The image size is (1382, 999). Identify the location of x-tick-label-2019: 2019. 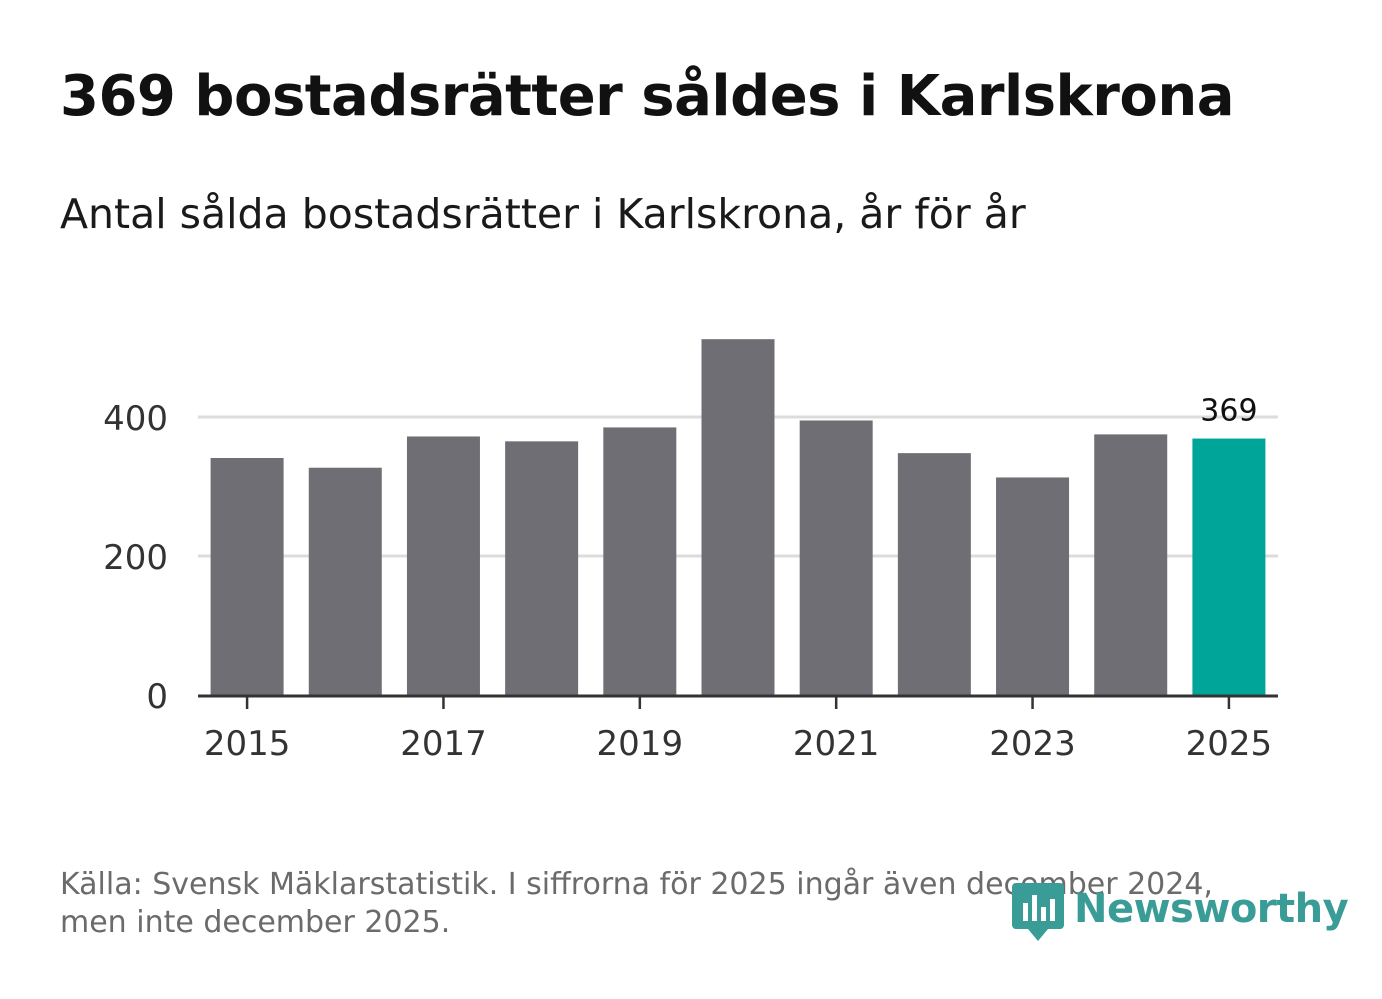
(640, 744).